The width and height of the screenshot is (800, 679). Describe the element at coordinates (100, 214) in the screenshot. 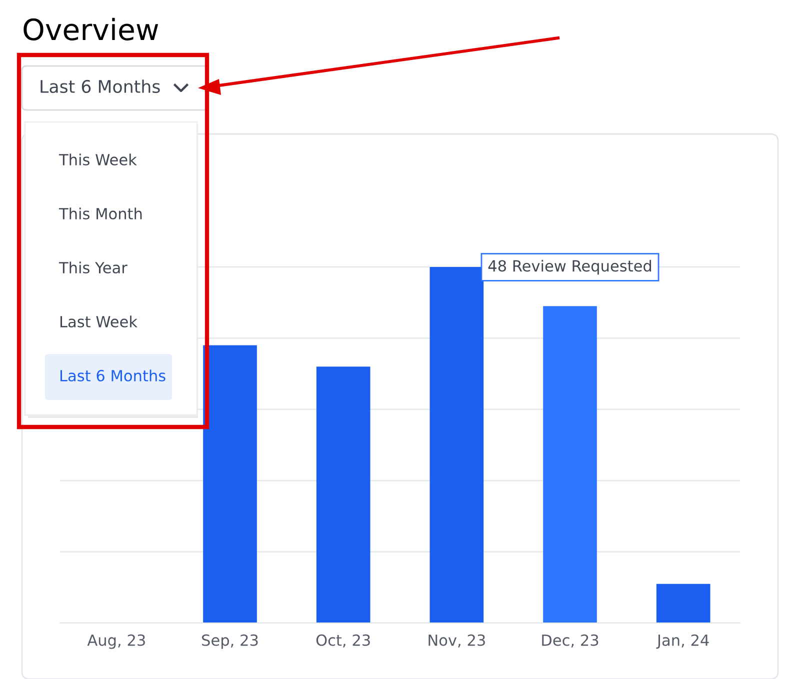

I see `text: This Month` at that location.